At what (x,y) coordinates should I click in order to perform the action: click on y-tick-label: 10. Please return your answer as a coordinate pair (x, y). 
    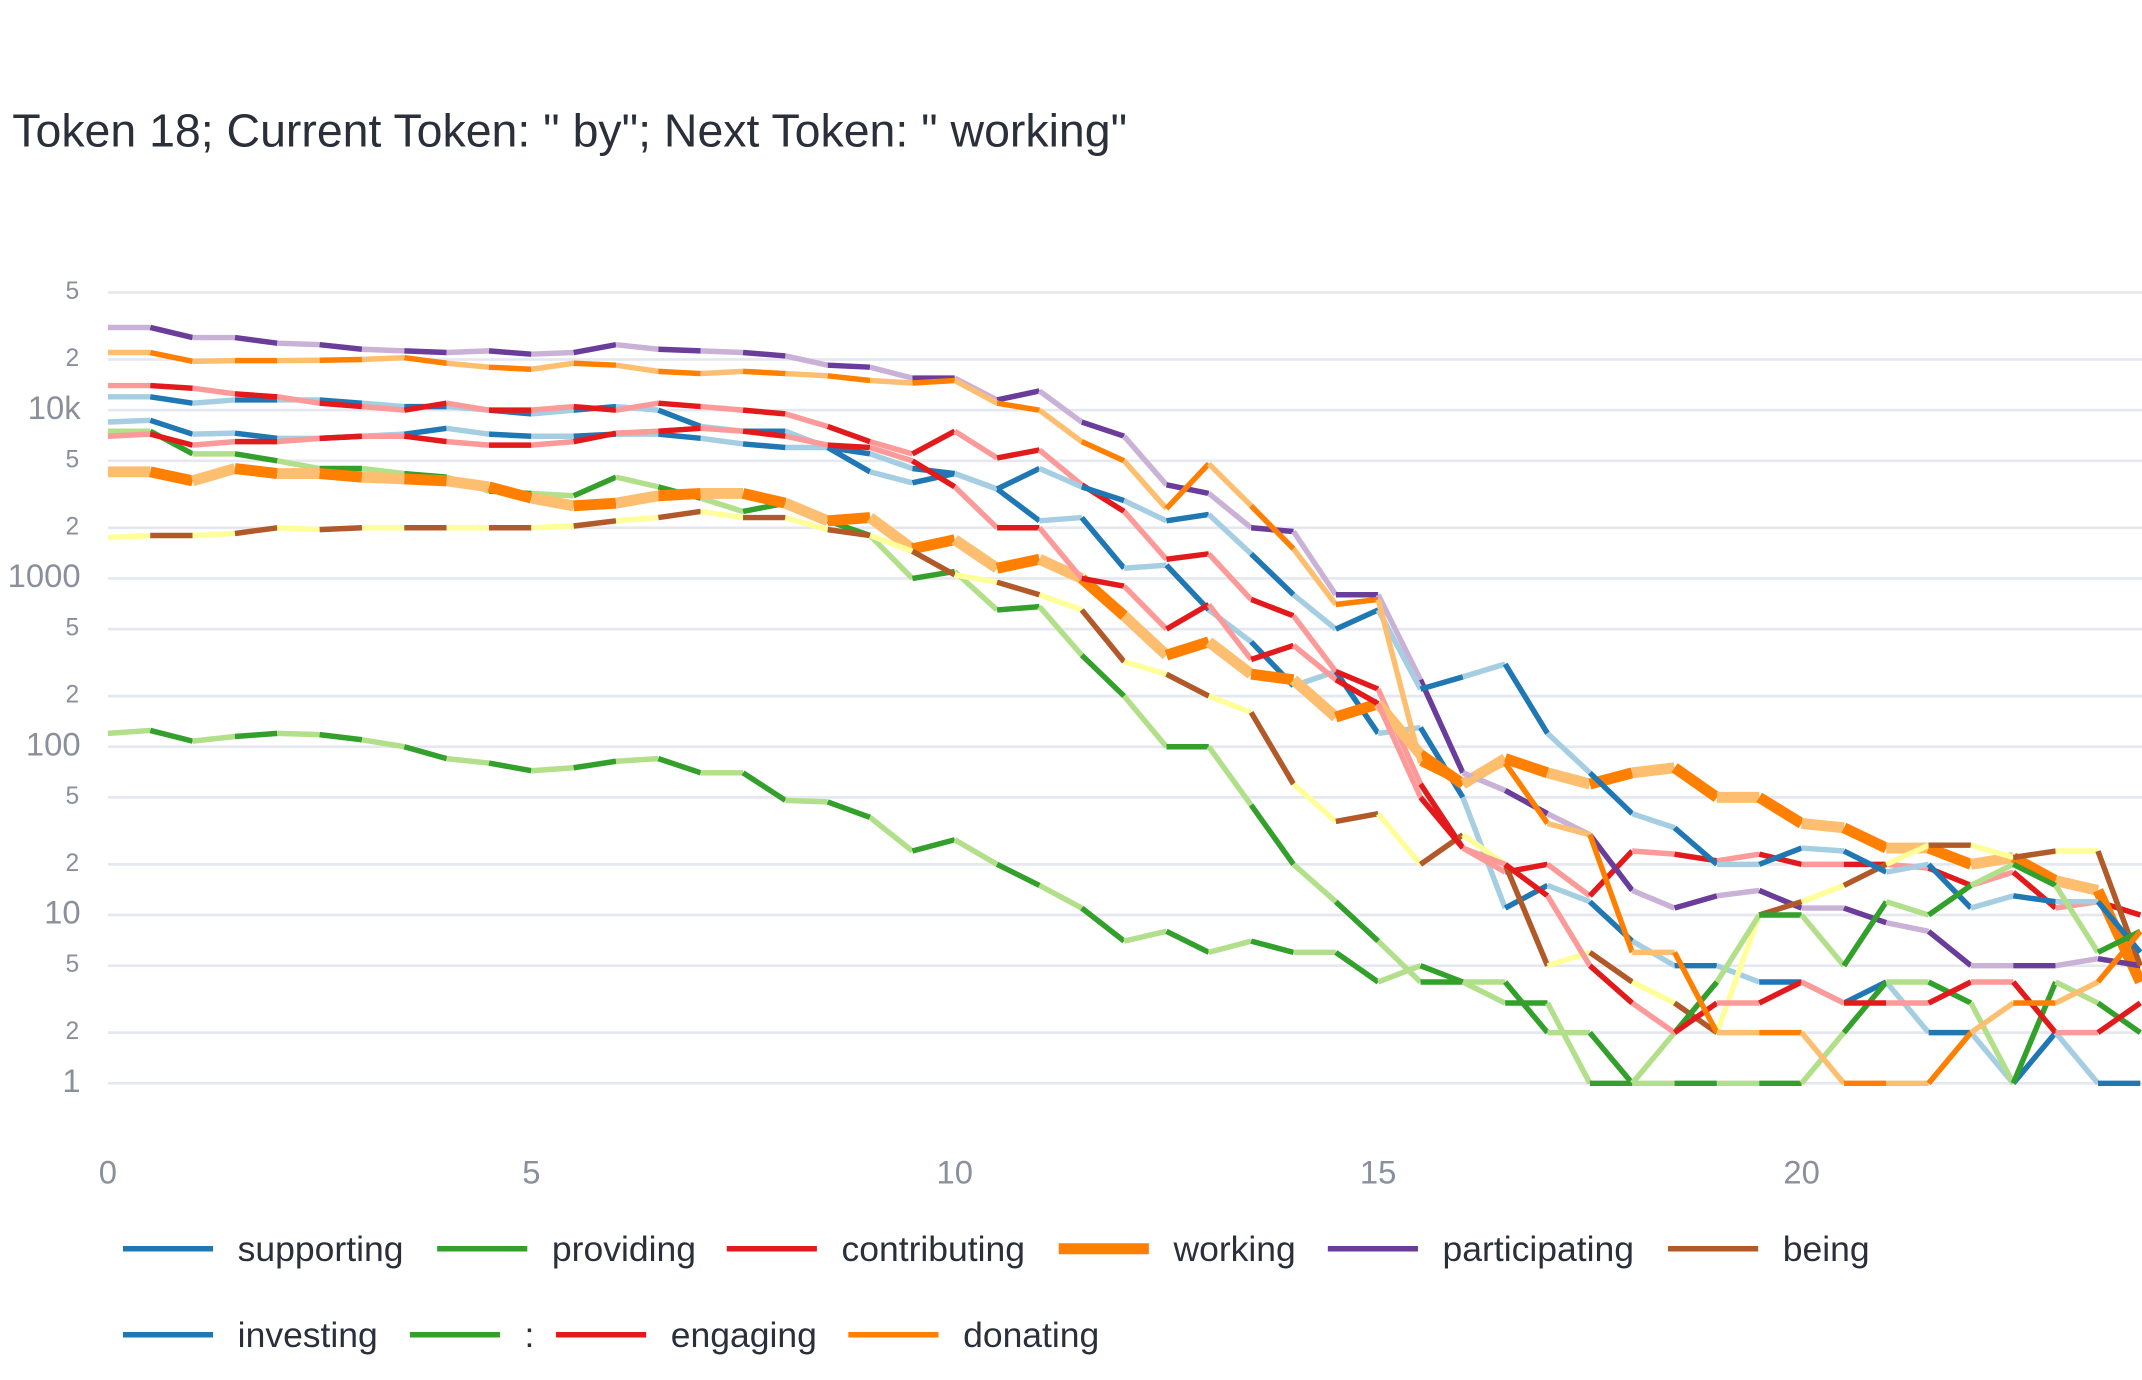
    Looking at the image, I should click on (62, 912).